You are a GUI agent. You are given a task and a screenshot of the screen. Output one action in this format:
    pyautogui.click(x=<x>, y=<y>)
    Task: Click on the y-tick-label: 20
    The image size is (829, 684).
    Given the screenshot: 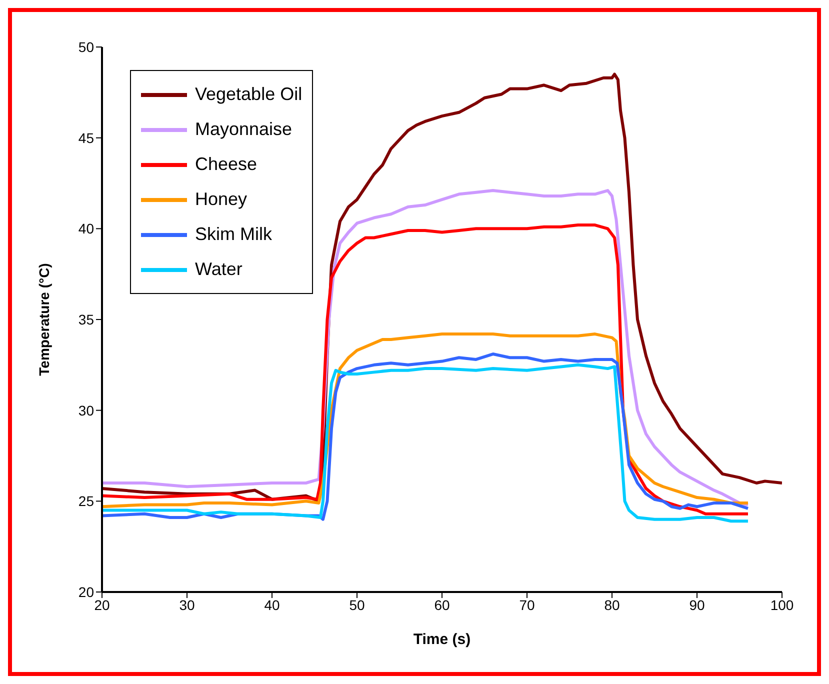 What is the action you would take?
    pyautogui.click(x=86, y=592)
    